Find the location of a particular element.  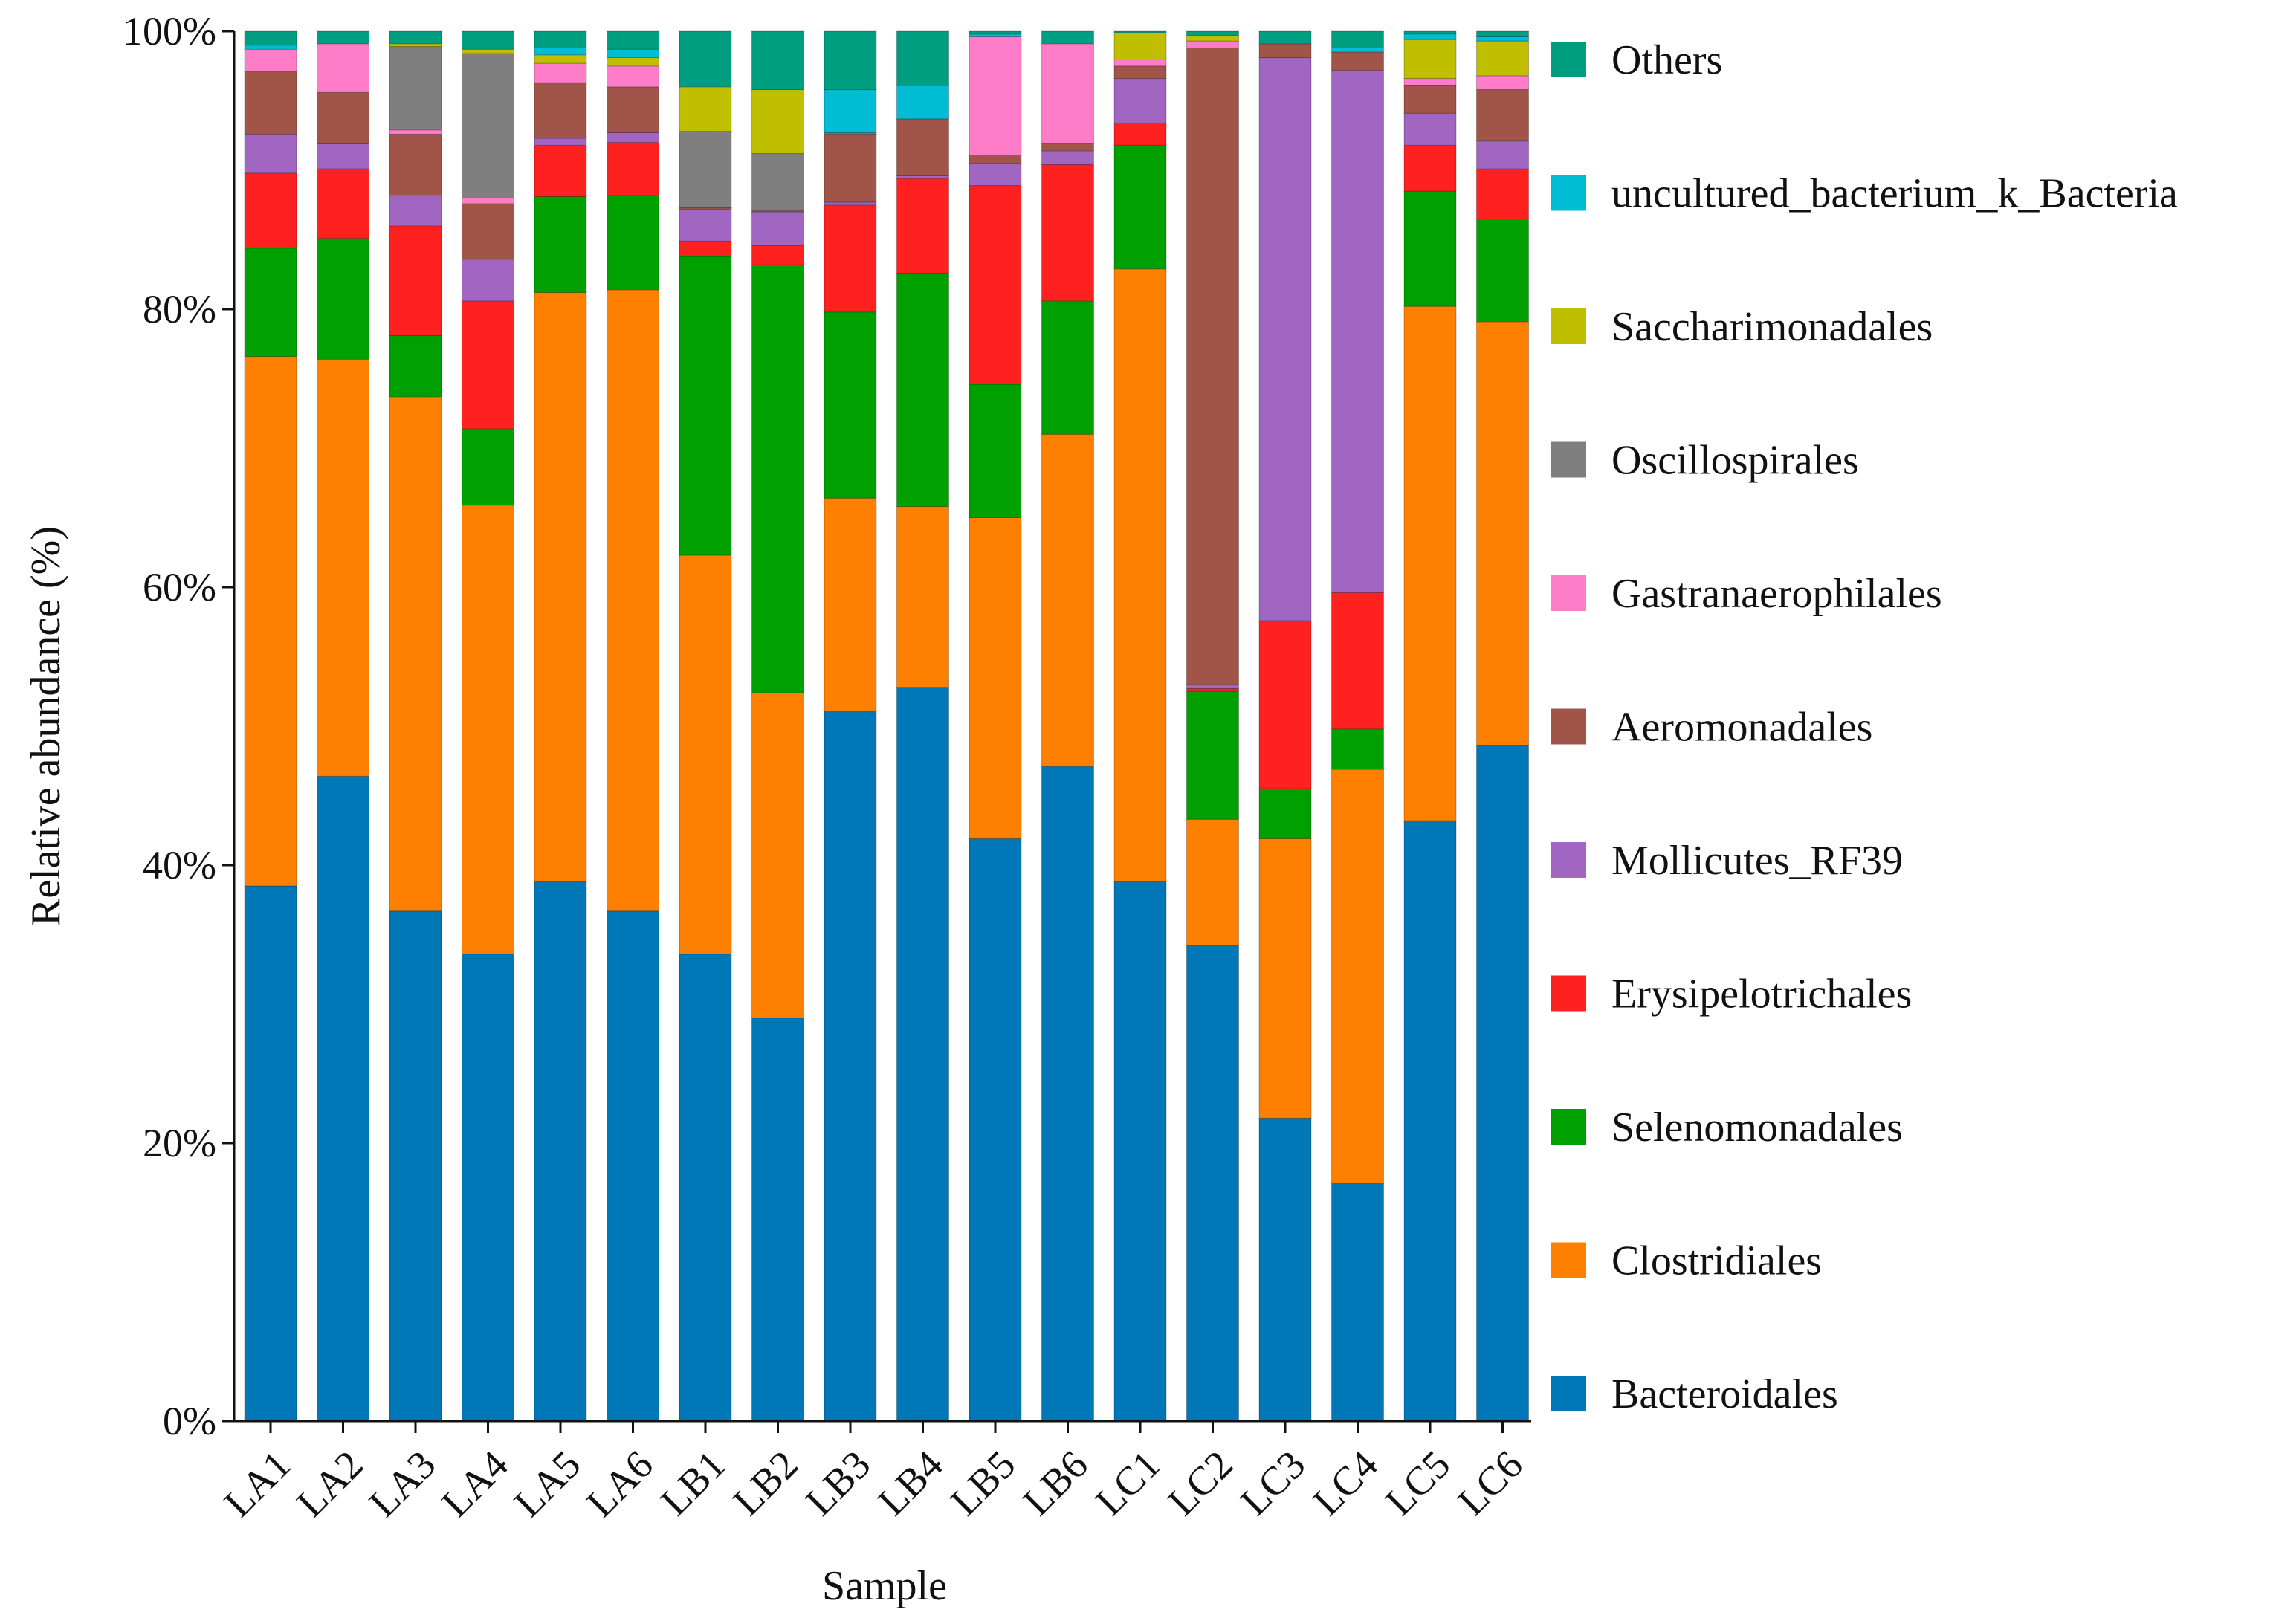

legend-label: Clostridiales is located at coordinates (1716, 1261).